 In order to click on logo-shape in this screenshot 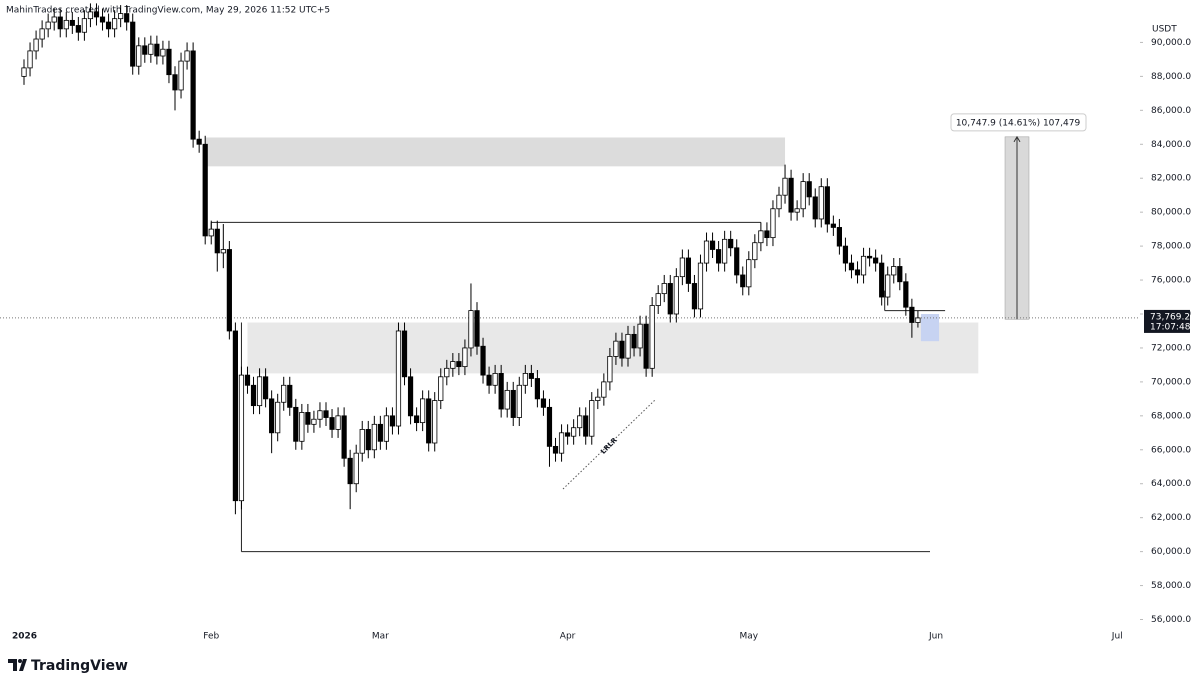, I will do `click(20, 661)`.